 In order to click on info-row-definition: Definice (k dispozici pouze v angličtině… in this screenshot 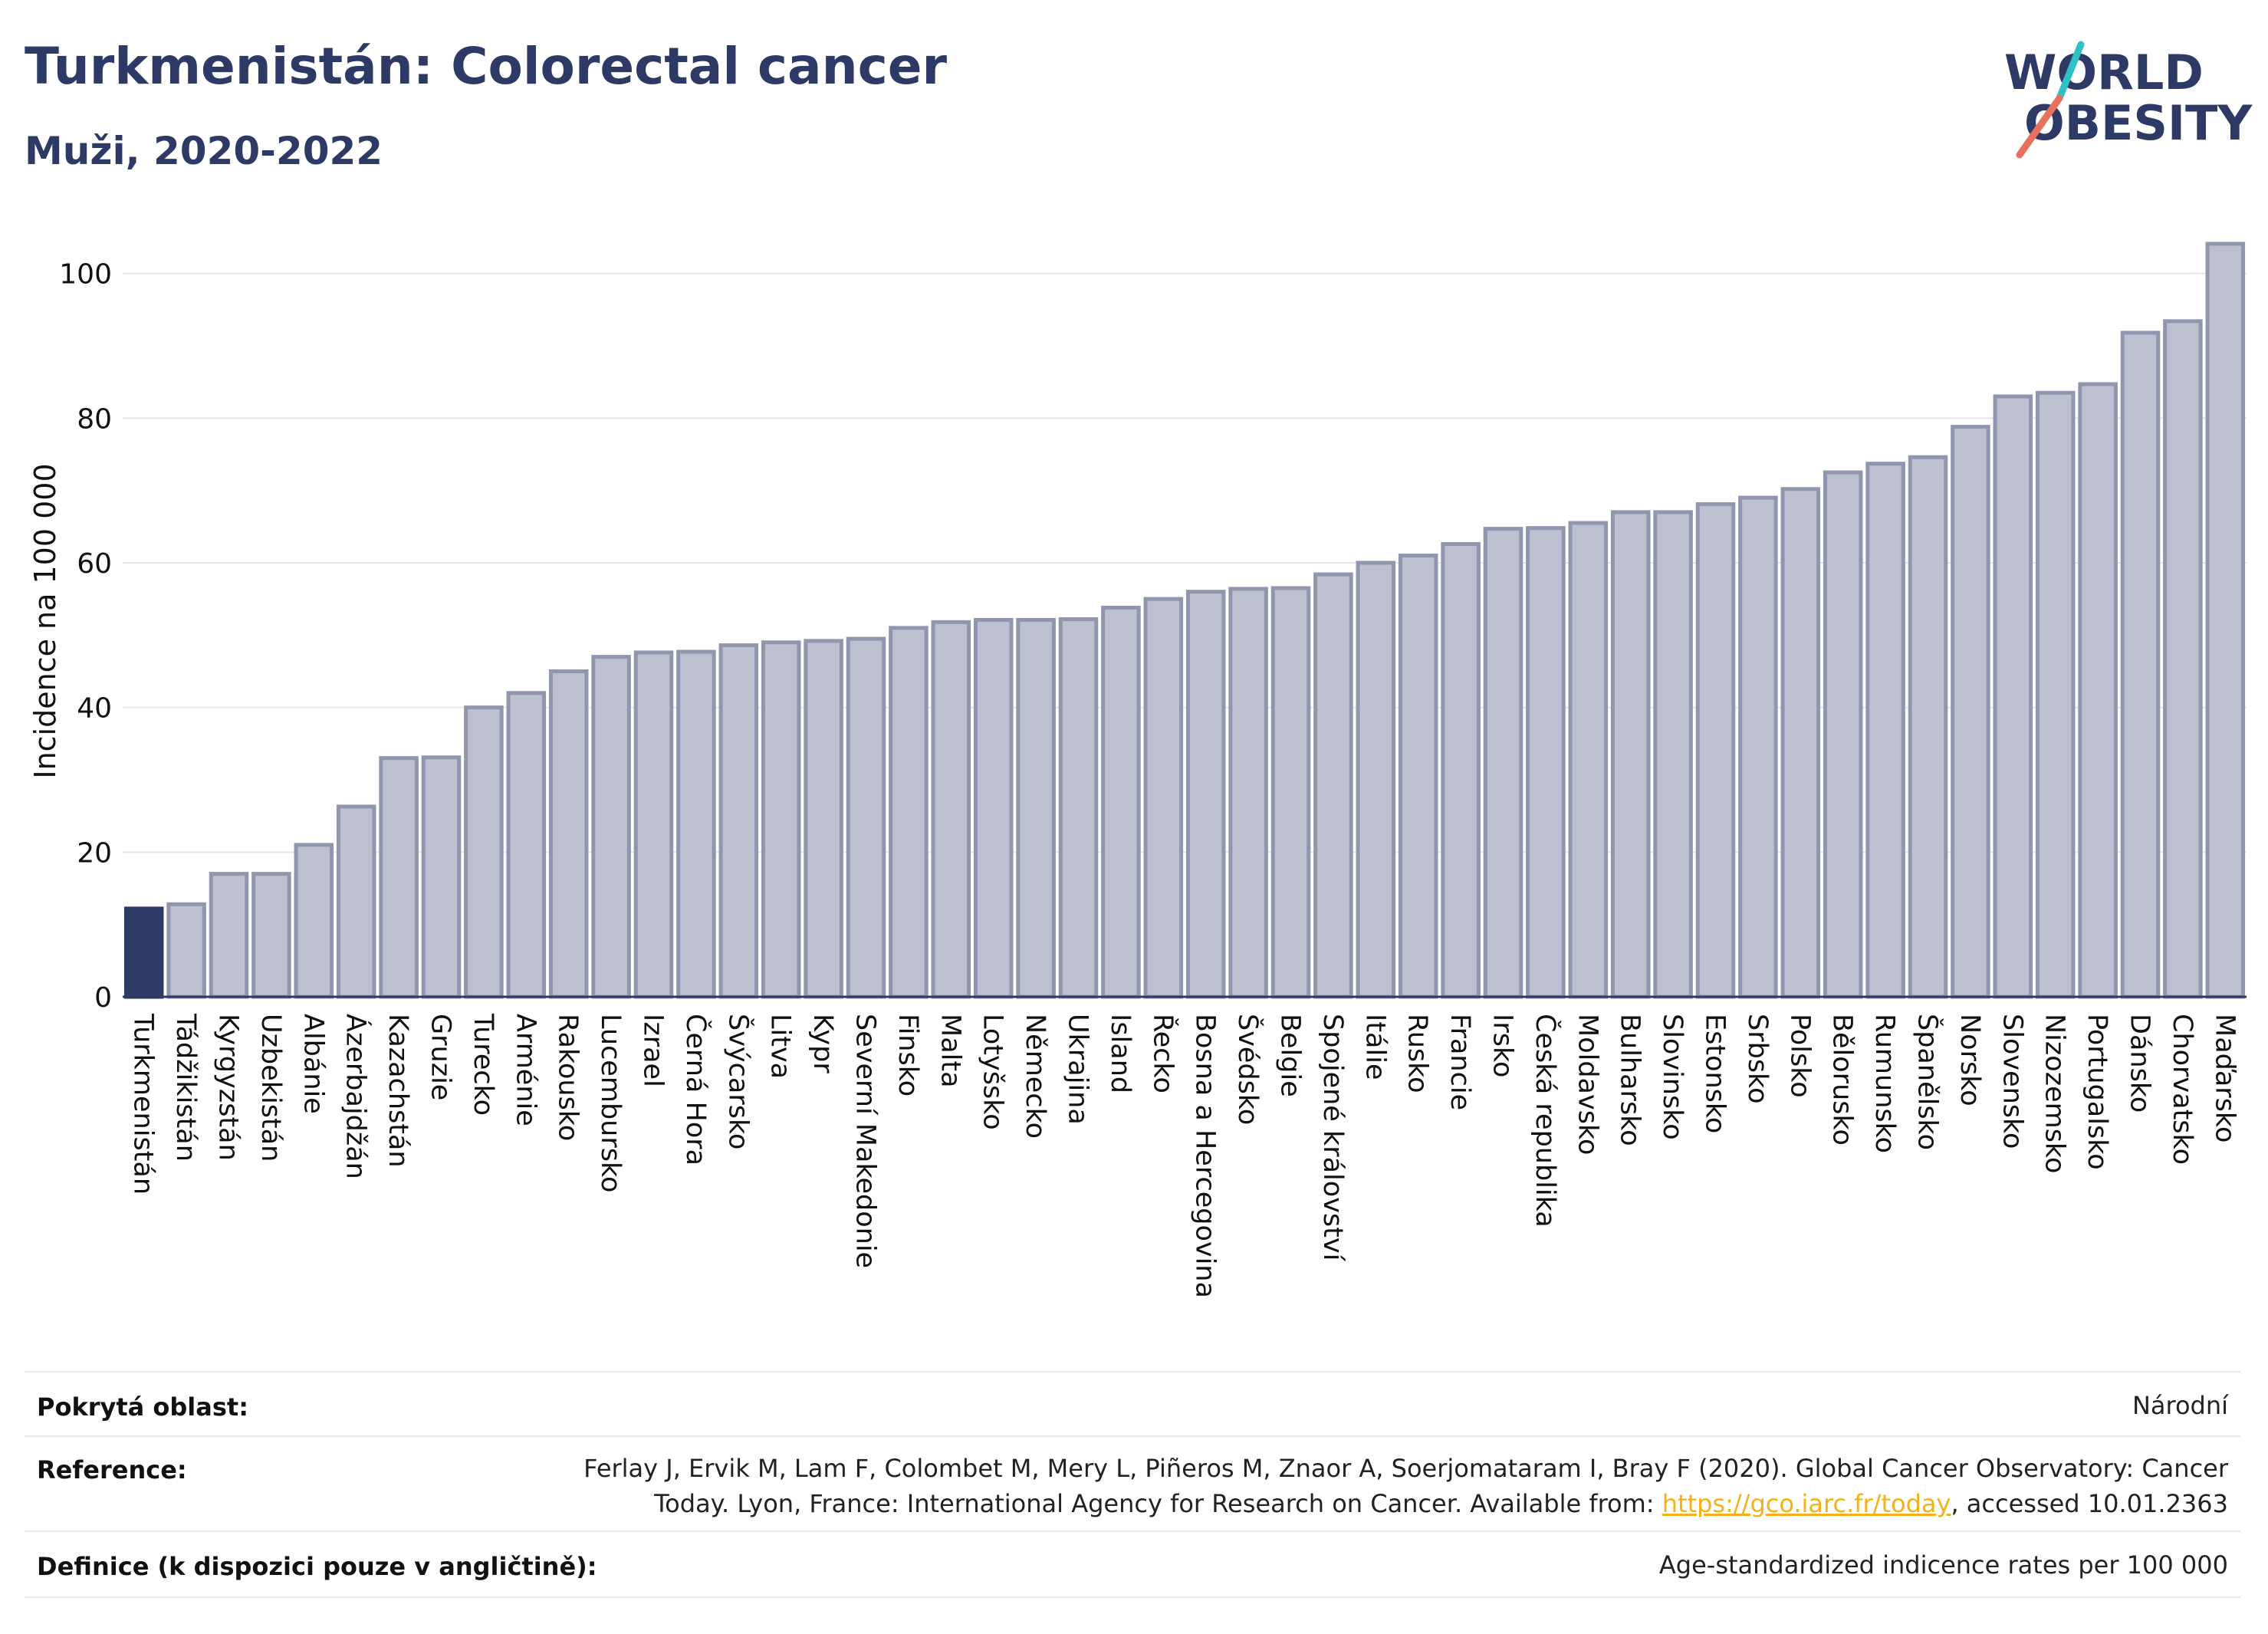, I will do `click(1132, 1564)`.